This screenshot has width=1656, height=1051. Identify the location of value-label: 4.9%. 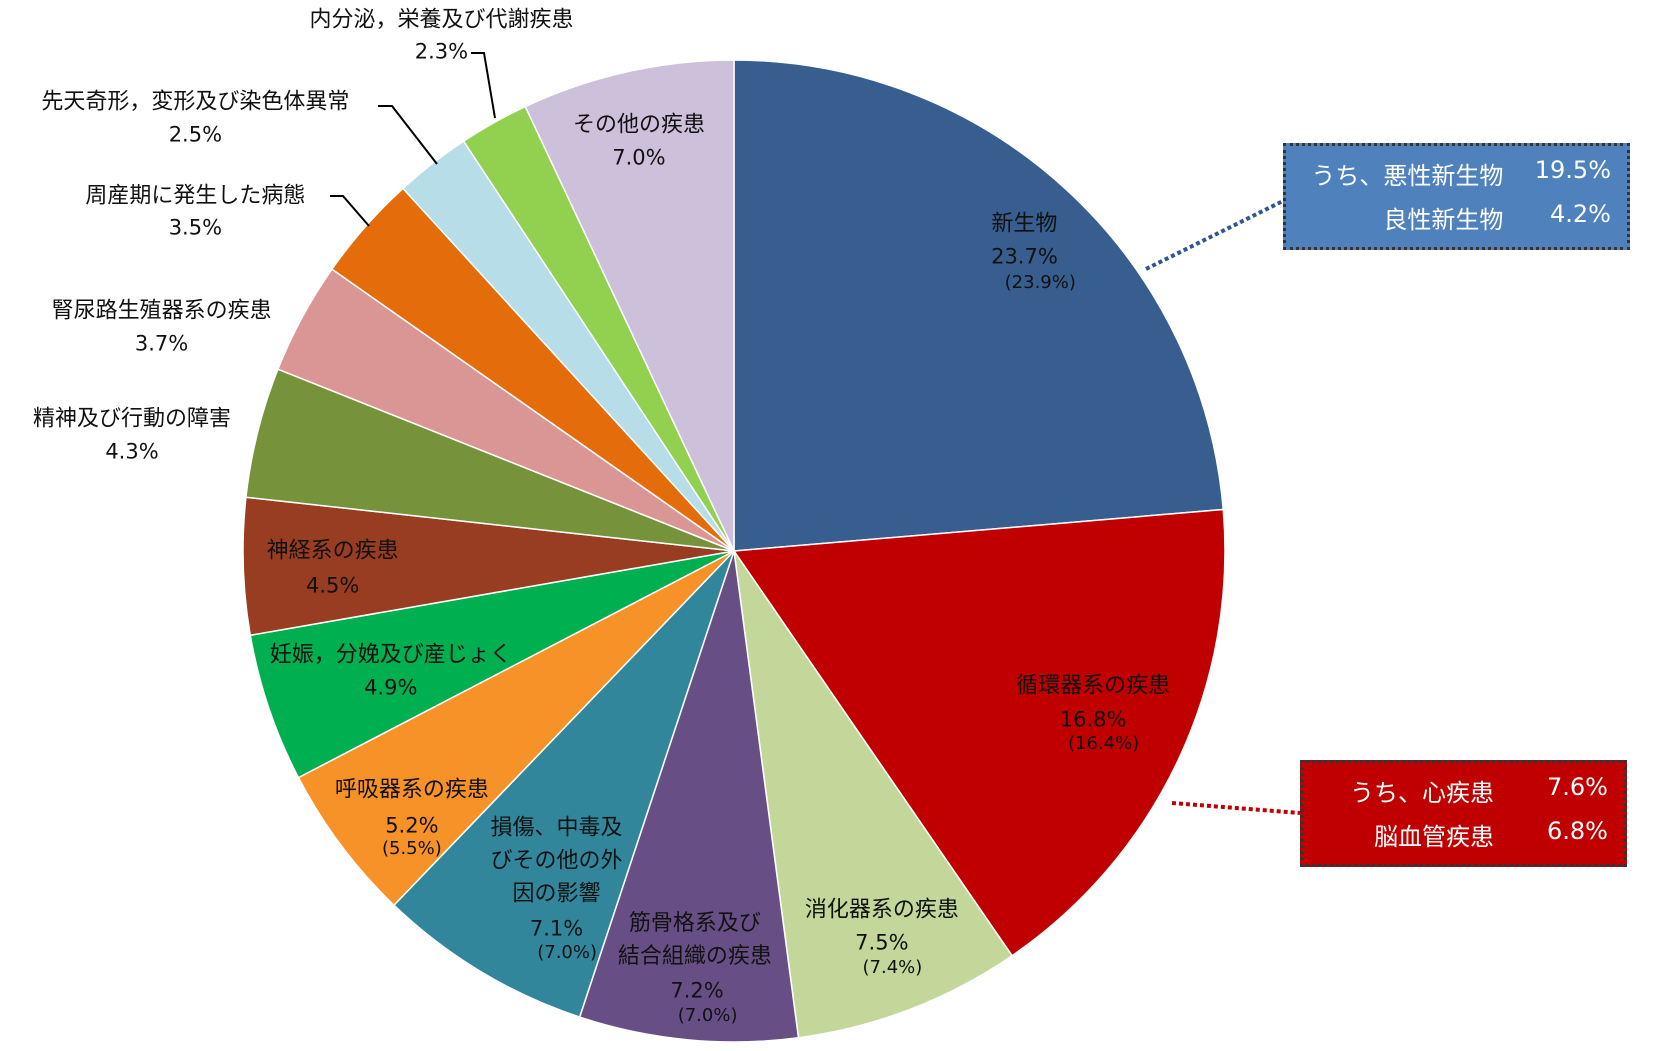
(391, 687).